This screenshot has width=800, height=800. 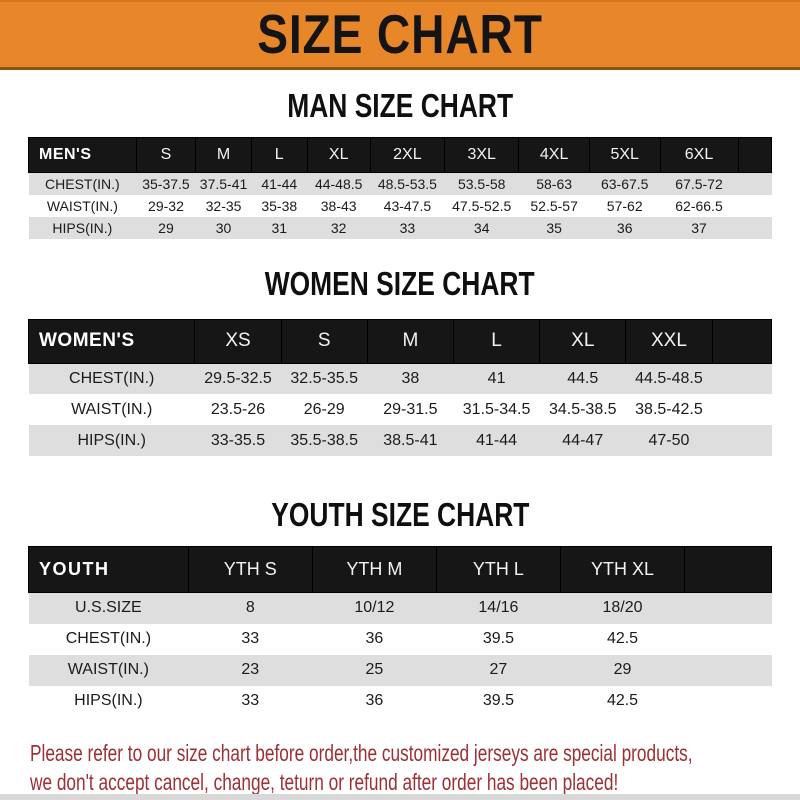 I want to click on women-section-title: WOMEN SIZE CHART, so click(x=400, y=284).